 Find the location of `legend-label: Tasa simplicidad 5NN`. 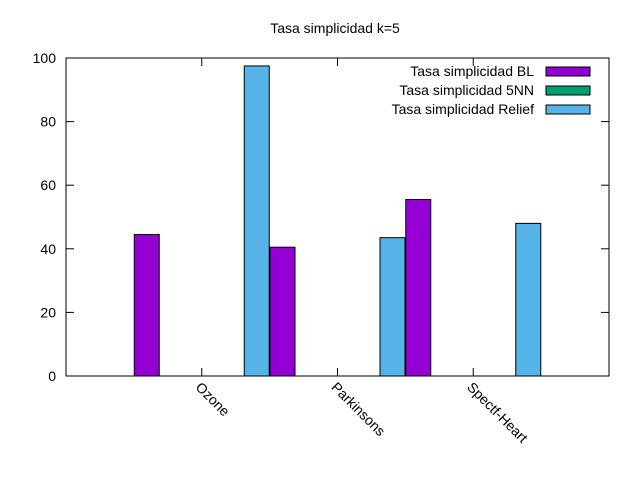

legend-label: Tasa simplicidad 5NN is located at coordinates (466, 90).